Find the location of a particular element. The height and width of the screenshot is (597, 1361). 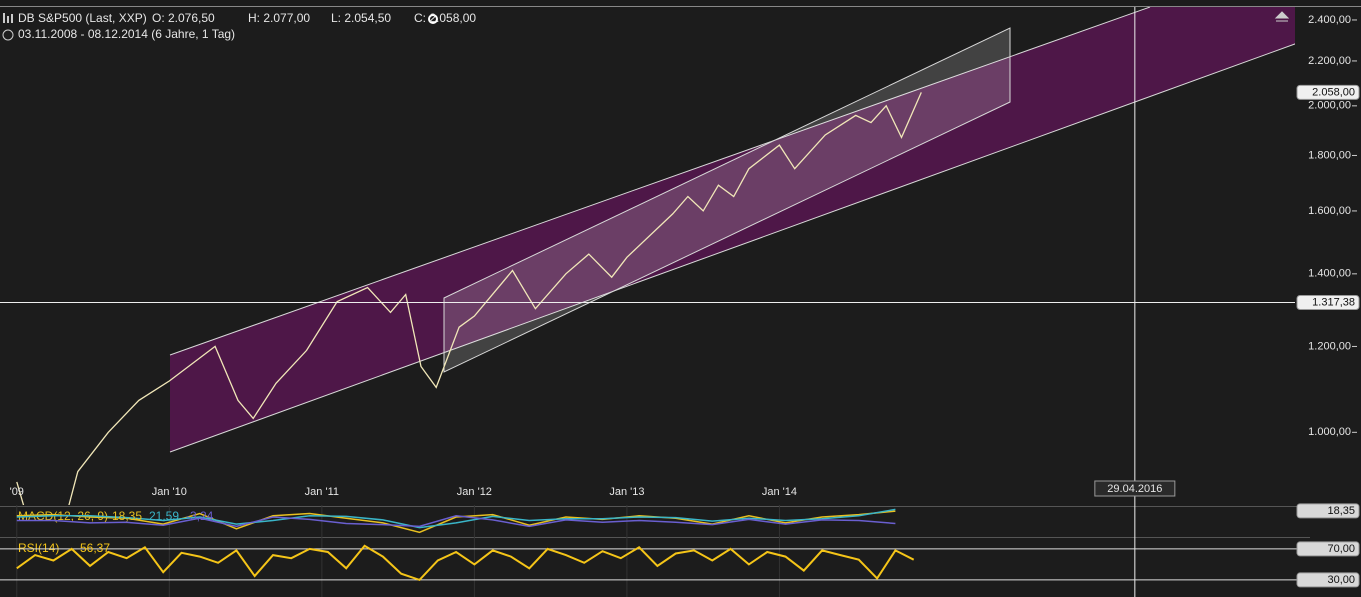

y-tick-label: 2.200,00 is located at coordinates (1329, 61).